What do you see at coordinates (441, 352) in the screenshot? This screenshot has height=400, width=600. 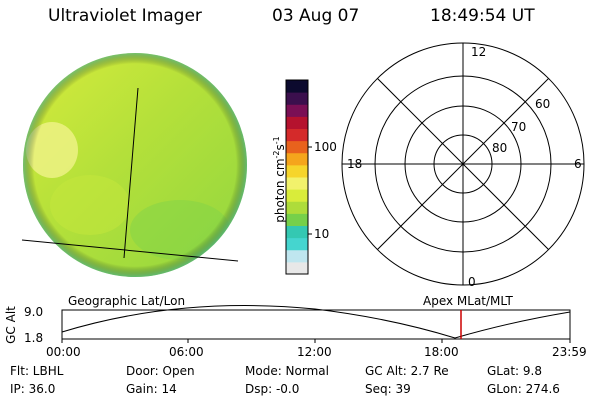 I see `time-tick-3: 18:00` at bounding box center [441, 352].